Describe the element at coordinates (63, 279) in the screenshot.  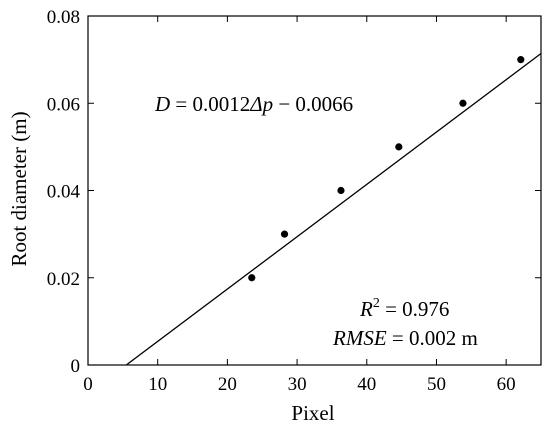
I see `y-tick-label: 0.02` at that location.